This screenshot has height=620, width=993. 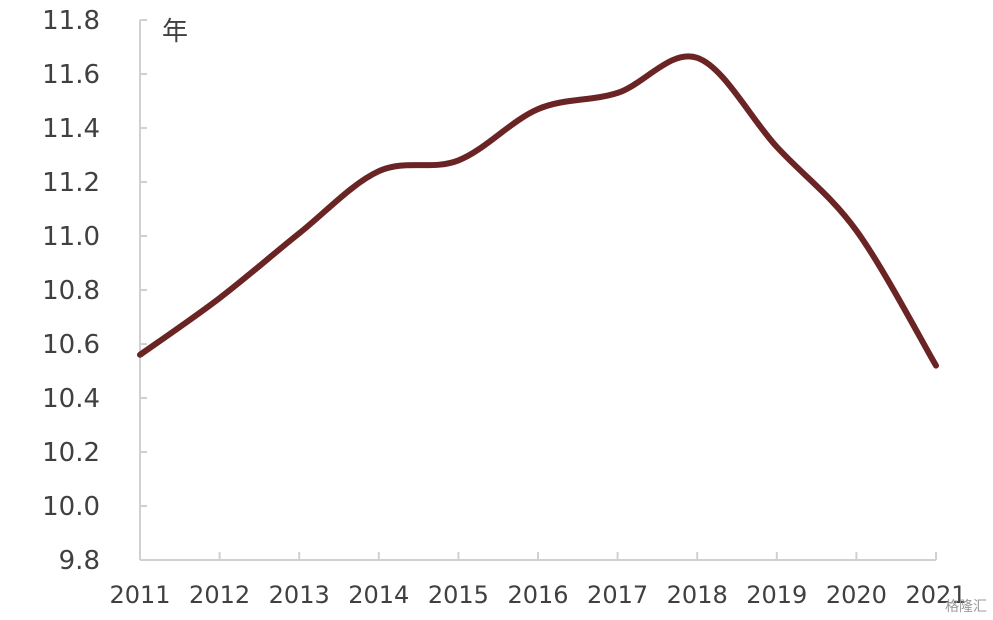 I want to click on y-tick-label: 11.8, so click(x=71, y=21).